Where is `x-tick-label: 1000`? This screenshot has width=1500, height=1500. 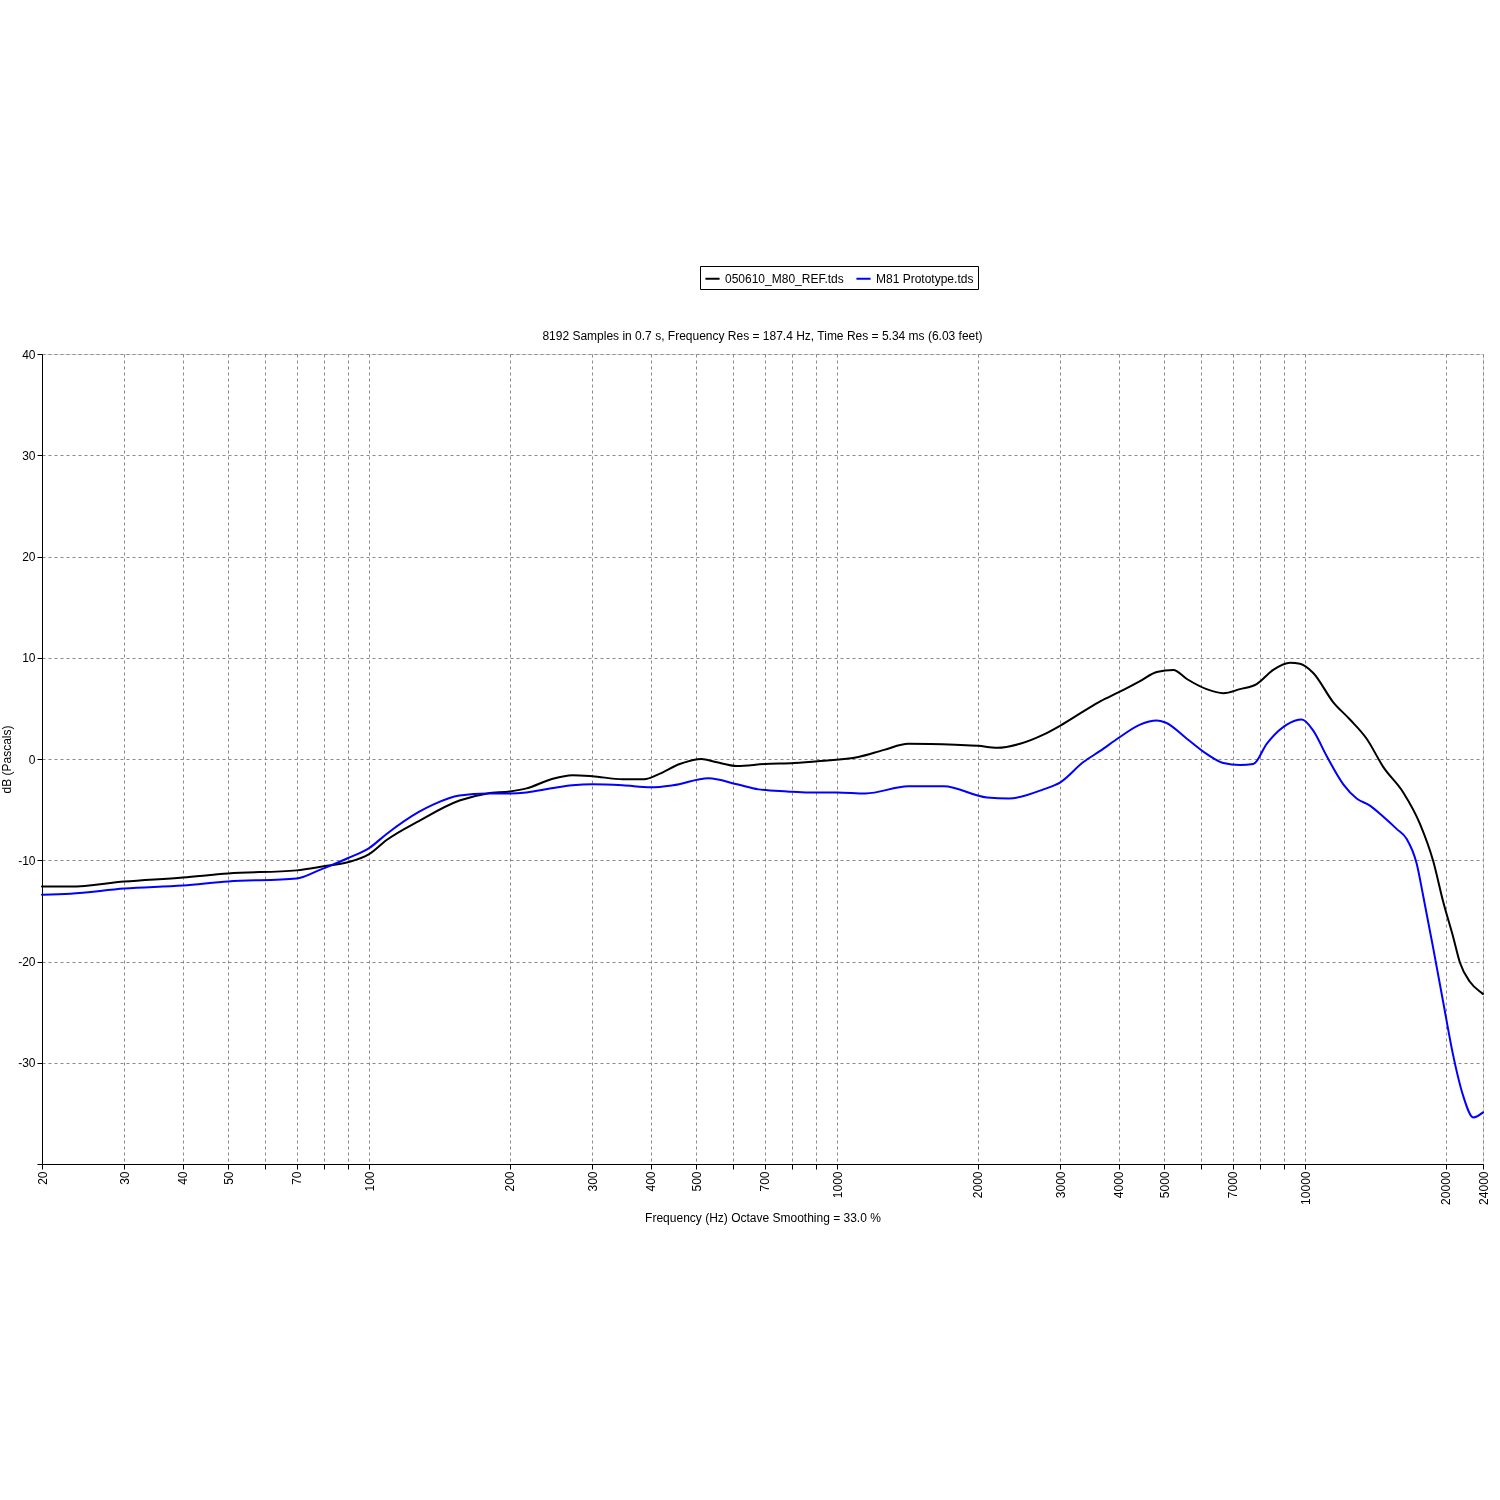
x-tick-label: 1000 is located at coordinates (837, 1185).